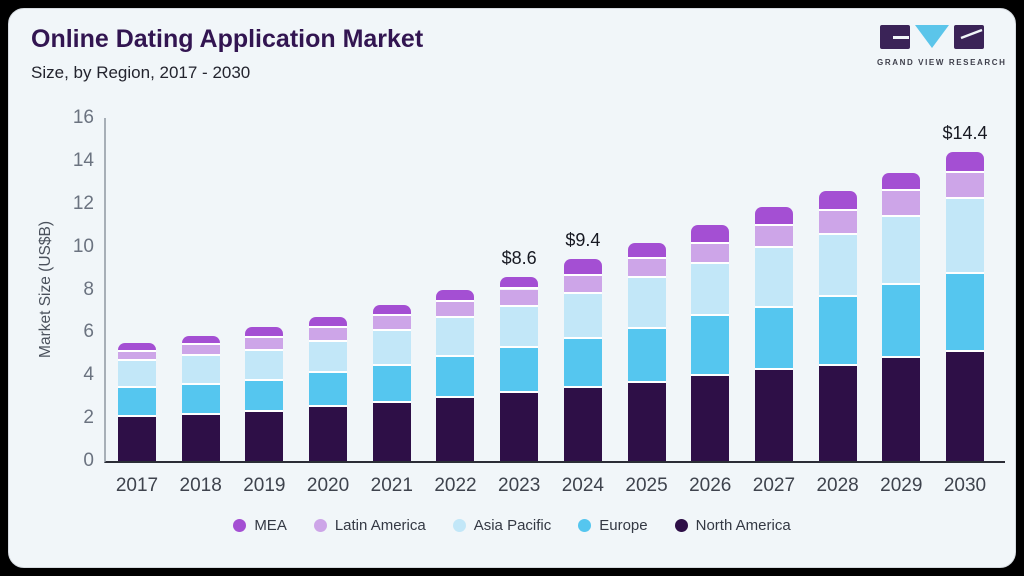 The width and height of the screenshot is (1024, 576). I want to click on x-tick-label: 2023, so click(519, 485).